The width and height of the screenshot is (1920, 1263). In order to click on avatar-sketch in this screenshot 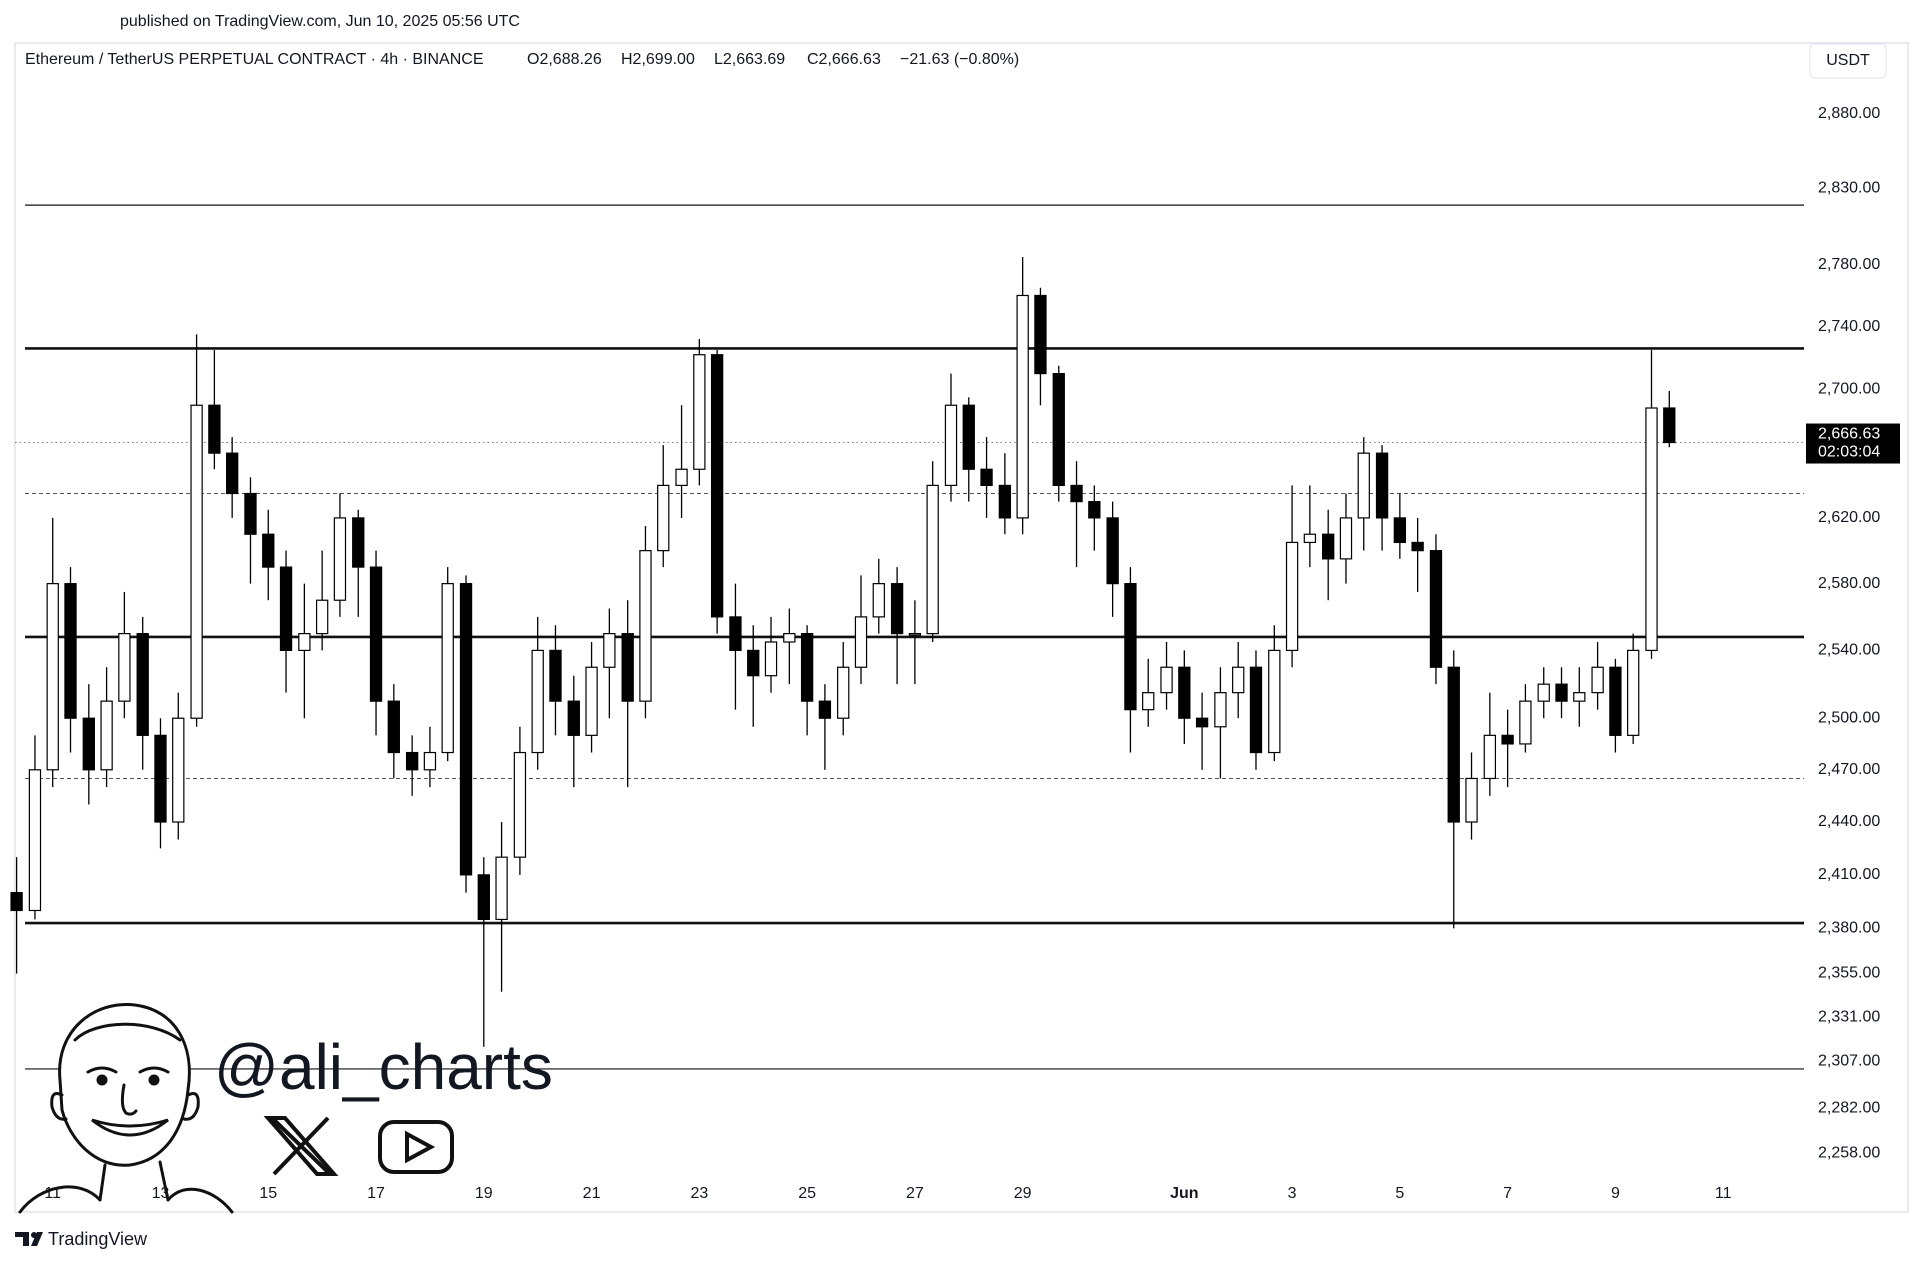, I will do `click(126, 1108)`.